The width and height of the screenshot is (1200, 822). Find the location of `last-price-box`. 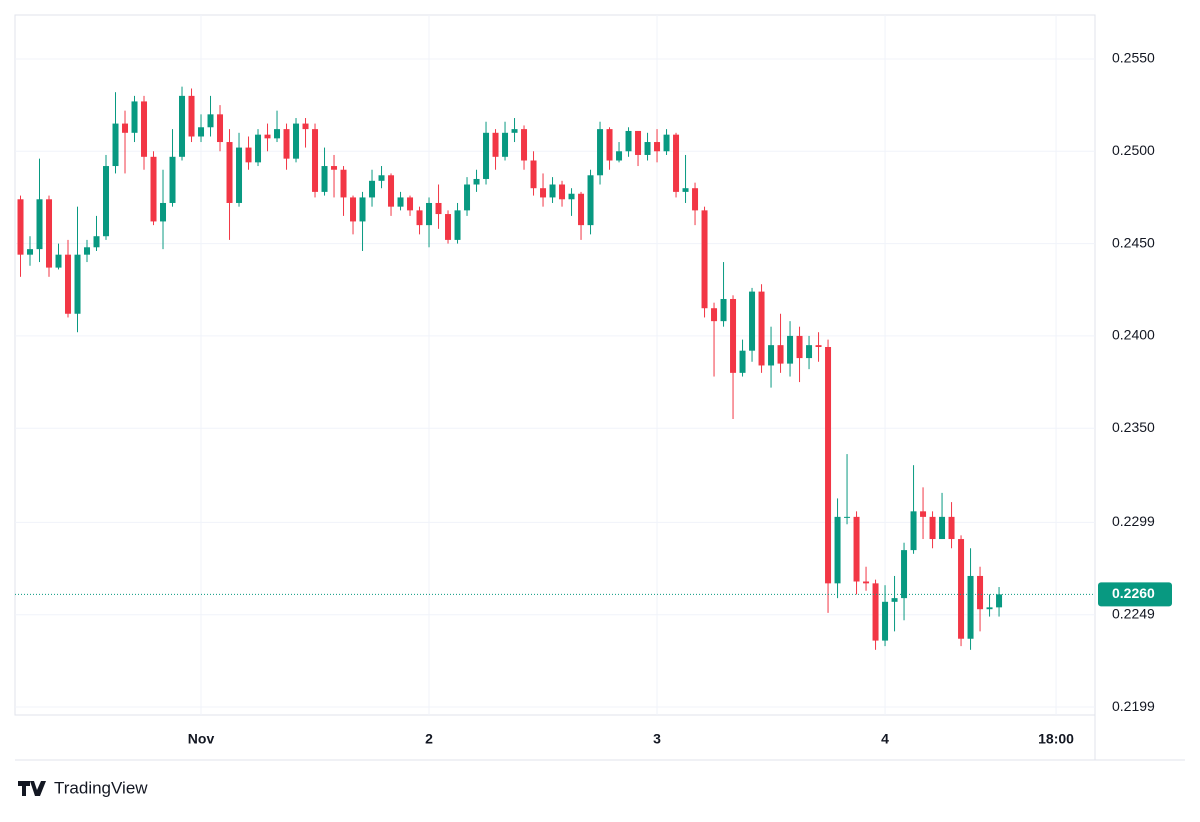

last-price-box is located at coordinates (1135, 594).